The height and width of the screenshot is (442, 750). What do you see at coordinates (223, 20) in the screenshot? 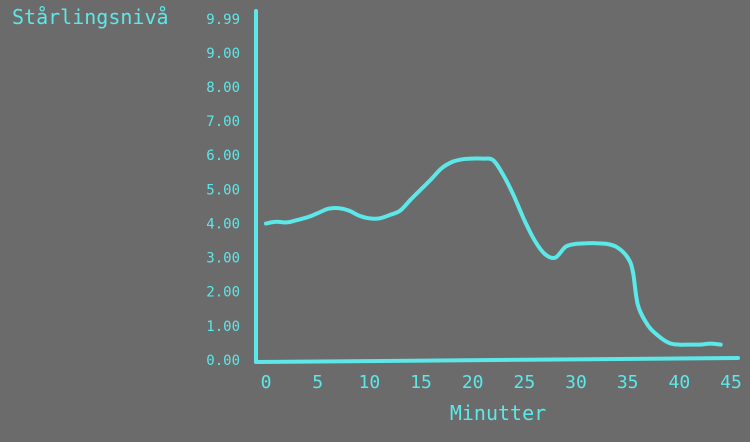
I see `y-tick-label: 9.99` at bounding box center [223, 20].